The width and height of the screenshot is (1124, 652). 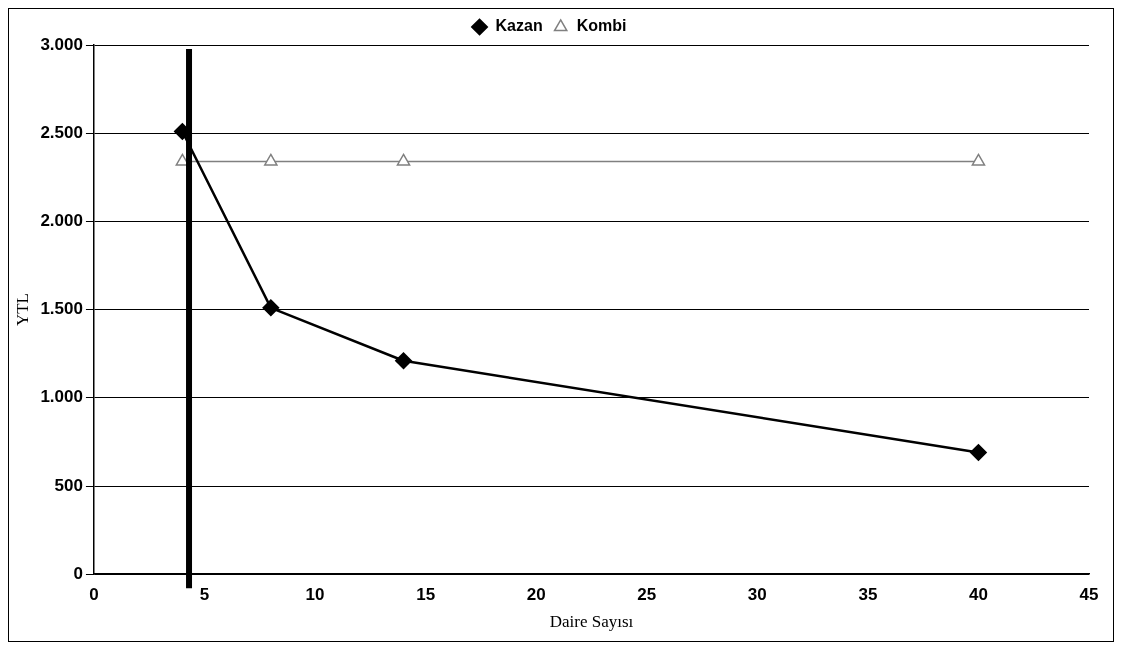 I want to click on x-tick-label: 30, so click(x=757, y=595).